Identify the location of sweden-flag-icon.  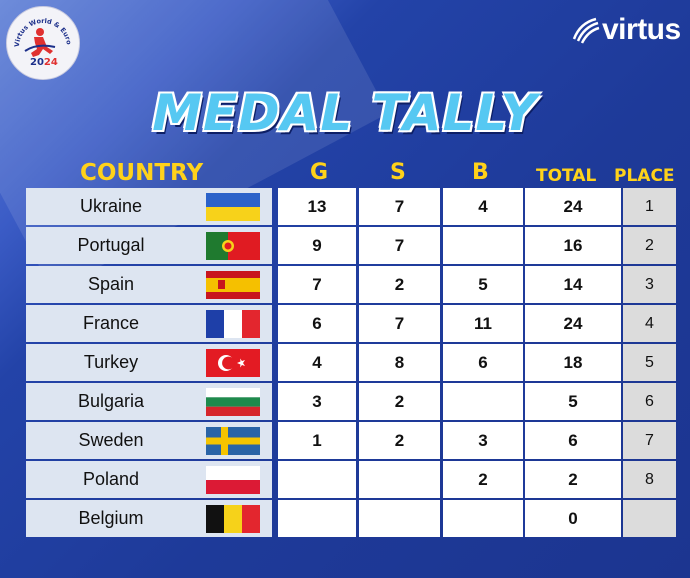
(233, 441).